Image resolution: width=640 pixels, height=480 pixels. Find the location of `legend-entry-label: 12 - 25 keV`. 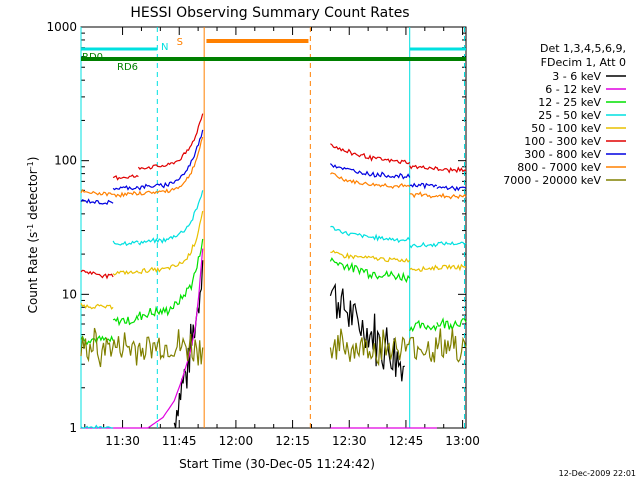

legend-entry-label: 12 - 25 keV is located at coordinates (569, 102).